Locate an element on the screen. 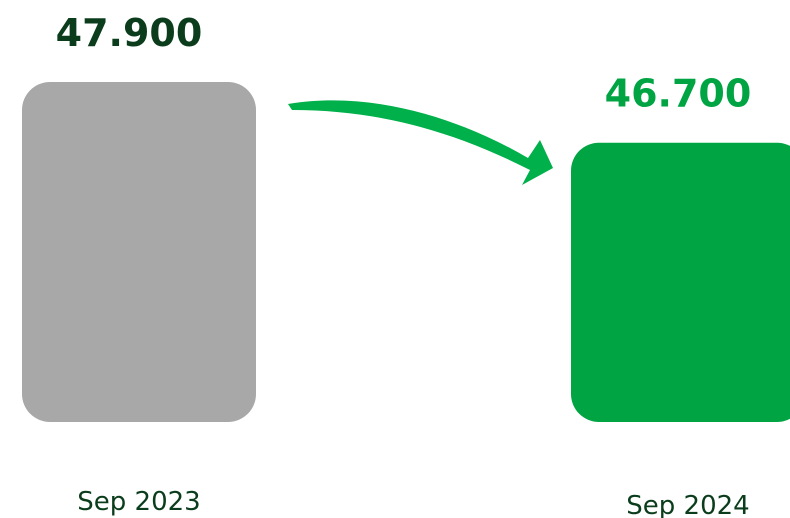 This screenshot has width=790, height=518. tick-label-sep-2023: Sep 2023 is located at coordinates (138, 502).